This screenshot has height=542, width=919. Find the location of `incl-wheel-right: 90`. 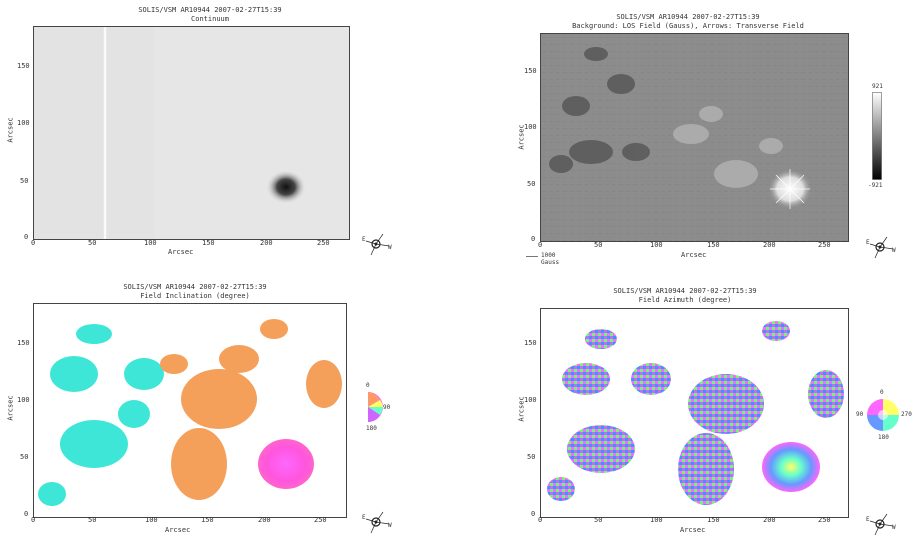

incl-wheel-right: 90 is located at coordinates (387, 407).